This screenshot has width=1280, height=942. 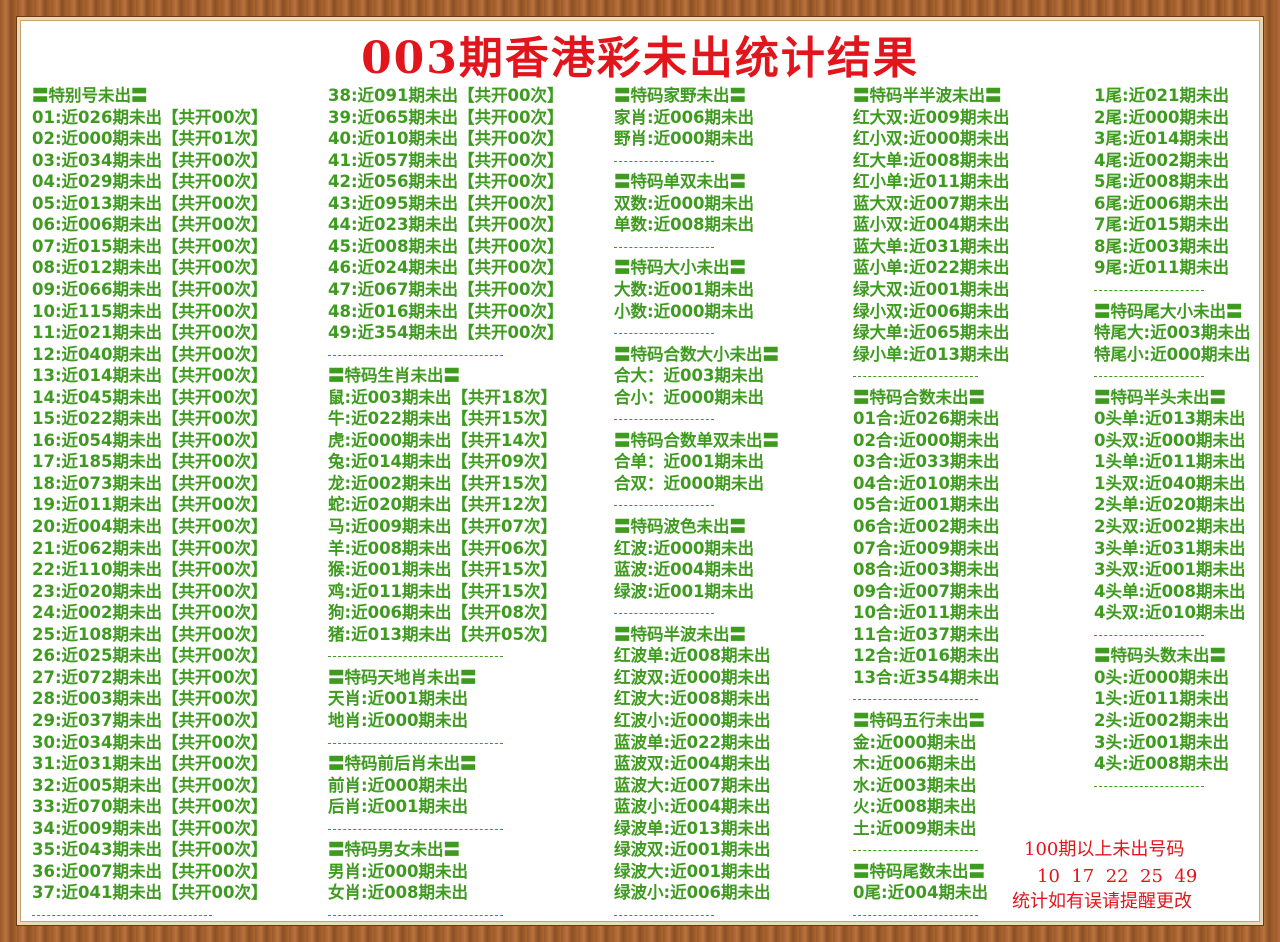 What do you see at coordinates (926, 570) in the screenshot?
I see `stat-line: 08合:近003期未出` at bounding box center [926, 570].